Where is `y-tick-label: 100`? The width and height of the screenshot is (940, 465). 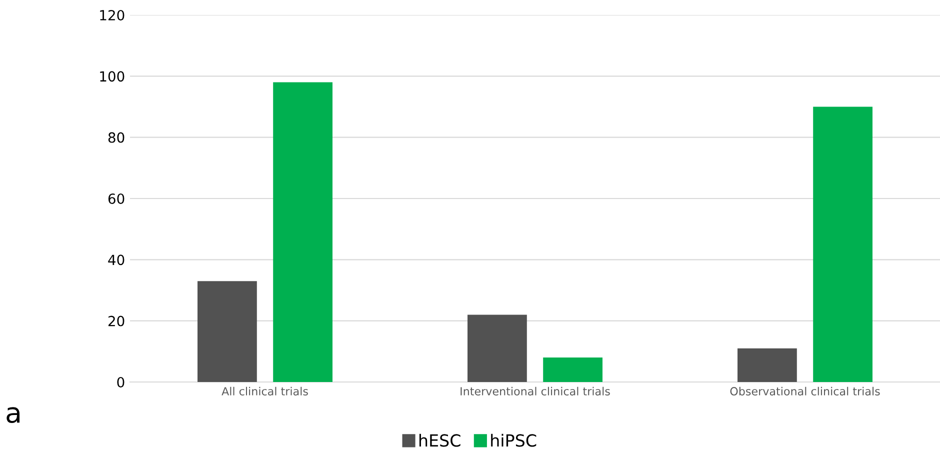 y-tick-label: 100 is located at coordinates (112, 76).